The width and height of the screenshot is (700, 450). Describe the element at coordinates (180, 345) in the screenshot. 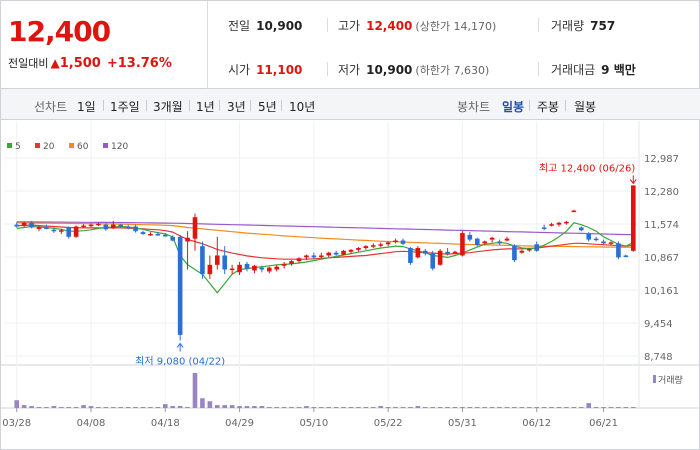

I see `low-arrow-head` at that location.